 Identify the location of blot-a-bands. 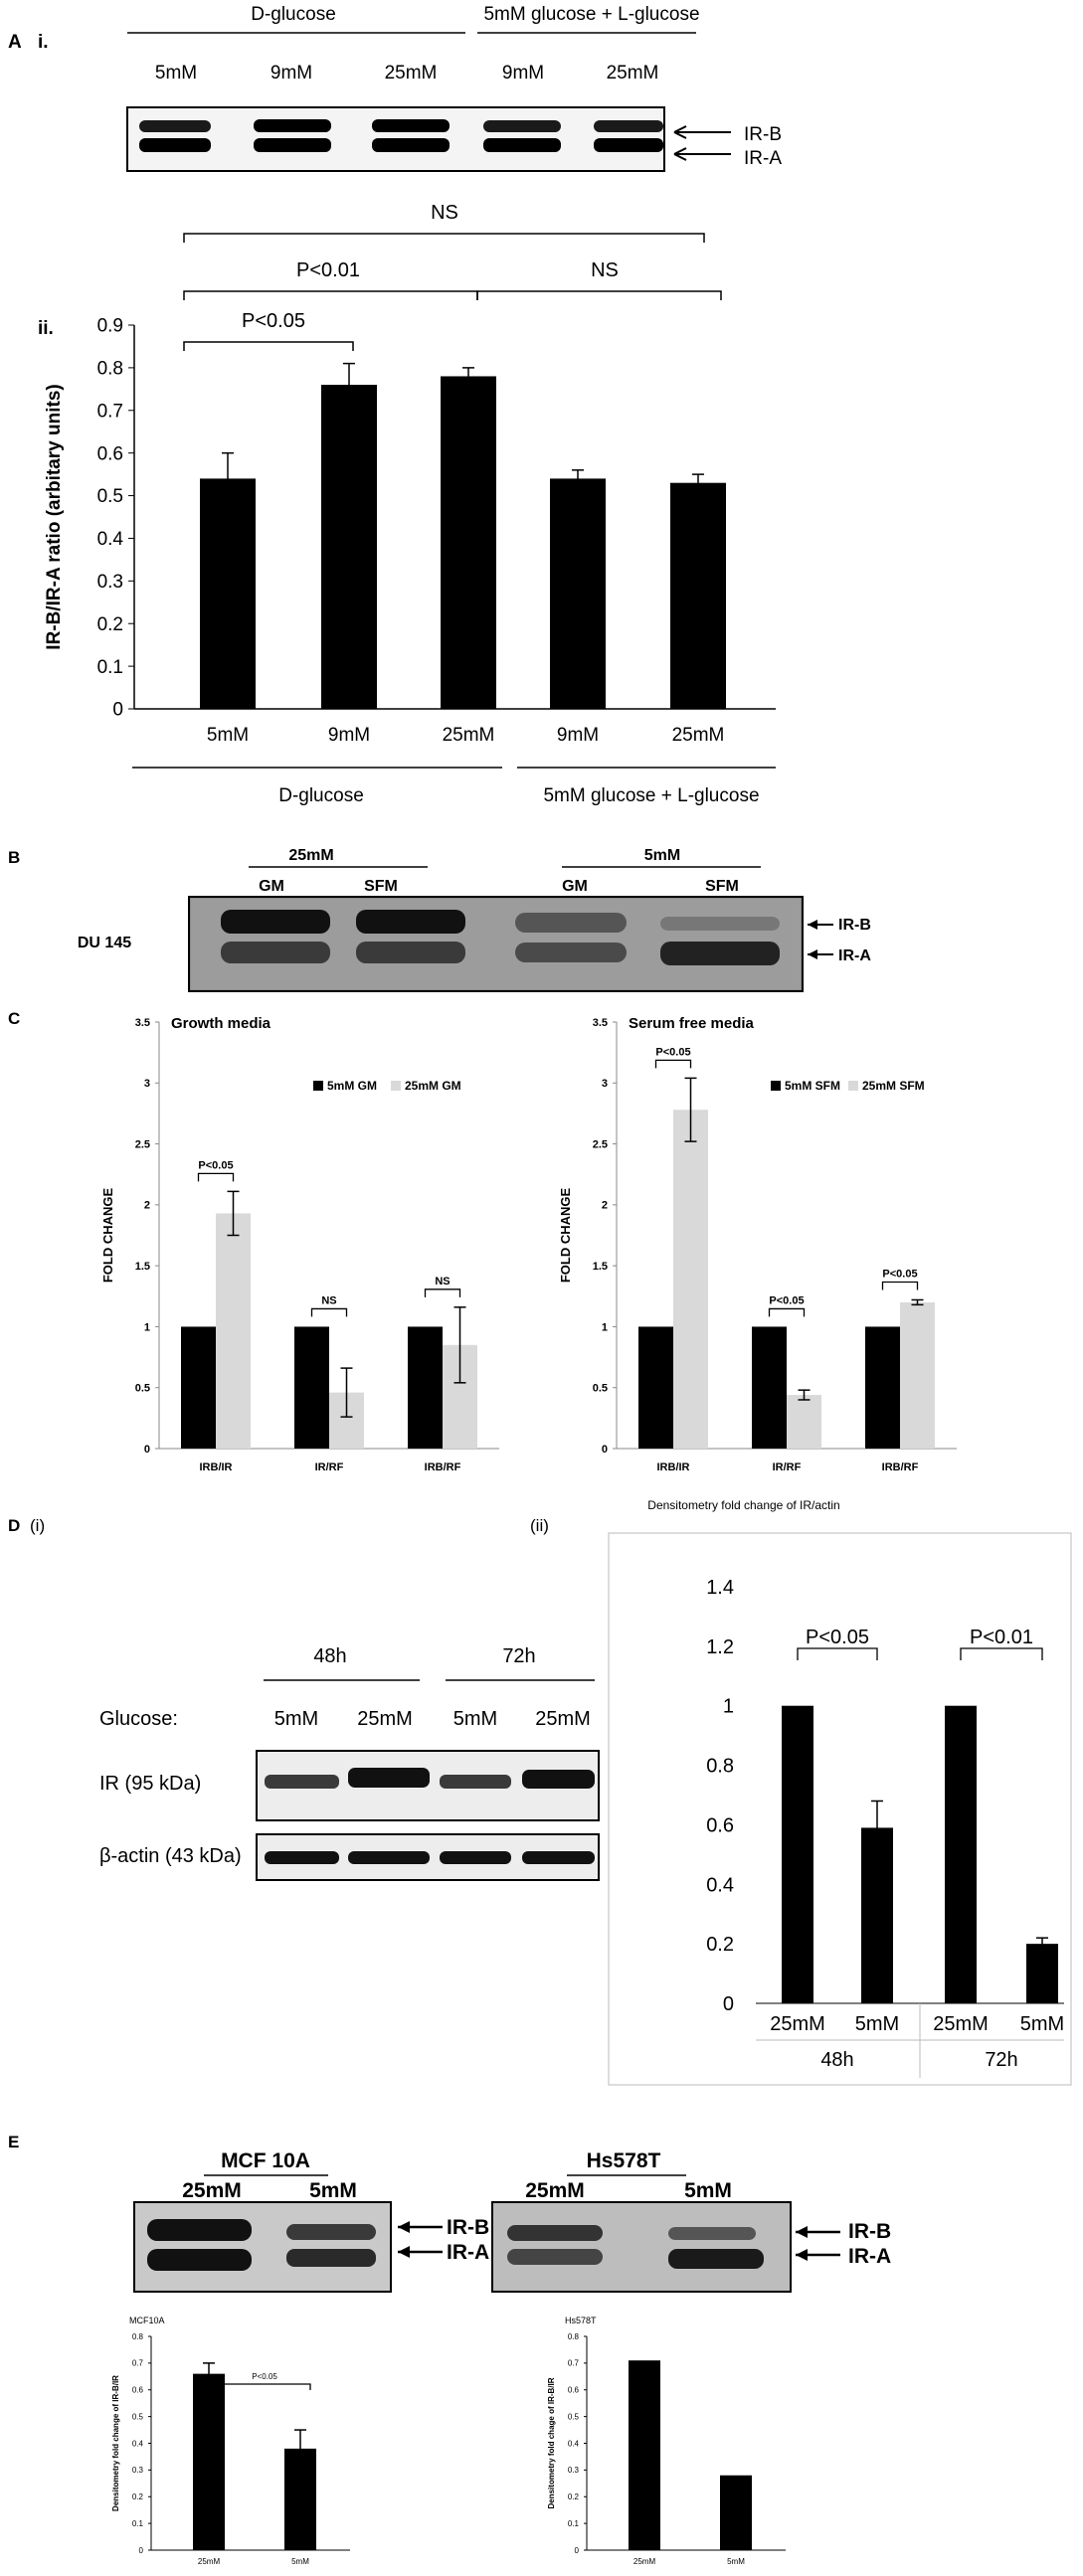
(401, 135).